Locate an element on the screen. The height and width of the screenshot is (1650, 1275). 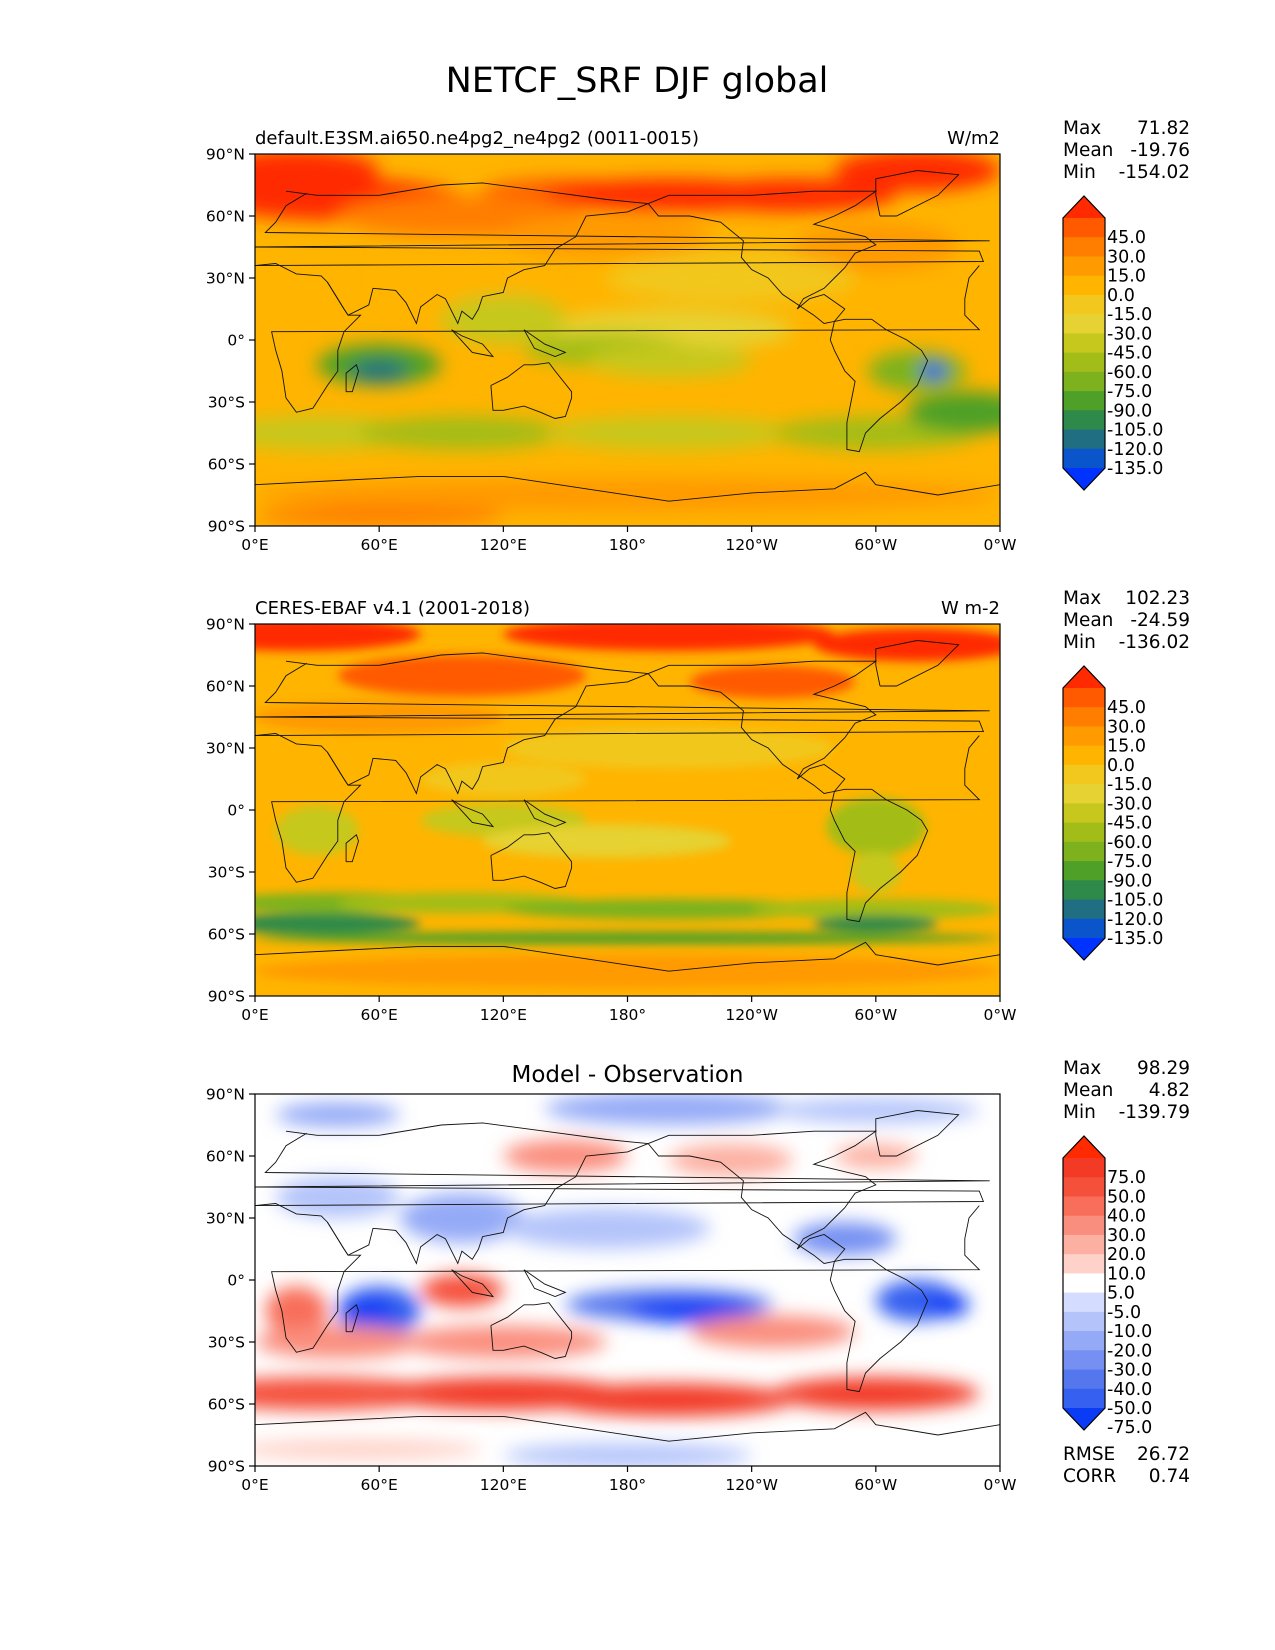
colorbar-tick-label: -5.0 is located at coordinates (1124, 1313).